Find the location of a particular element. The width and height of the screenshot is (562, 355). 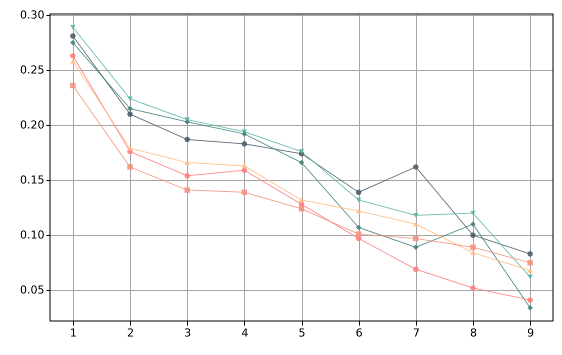

x-tick-label: 3 is located at coordinates (188, 333).